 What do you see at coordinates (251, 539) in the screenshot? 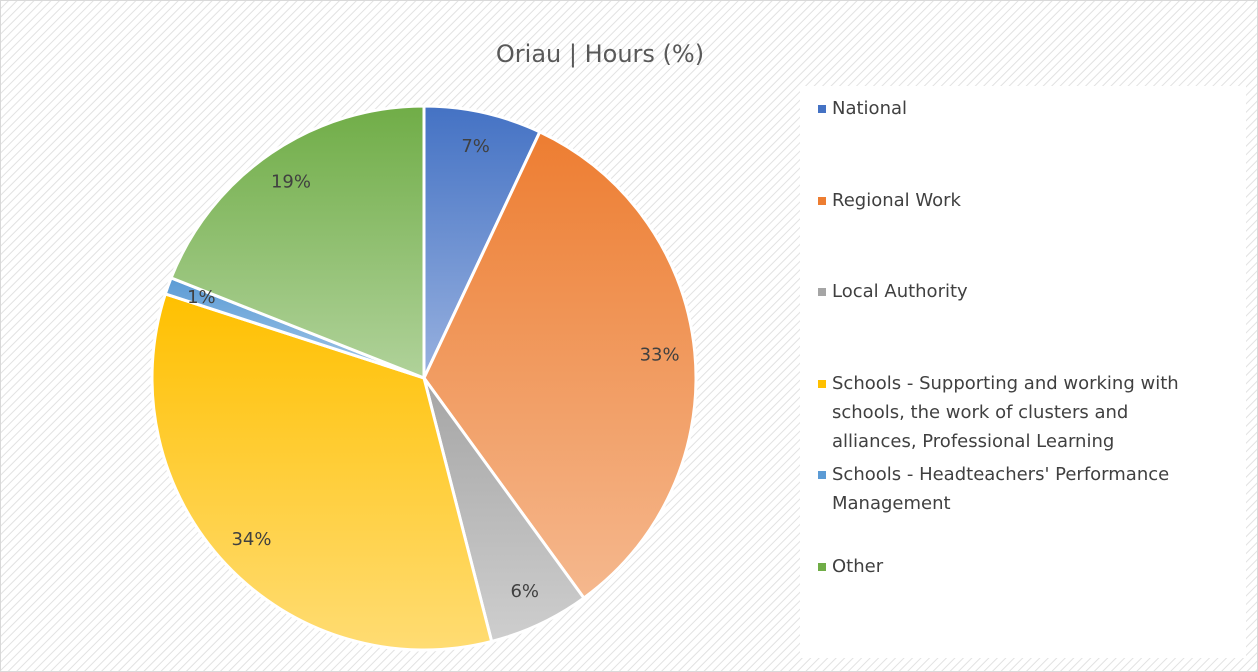
I see `data-label: 34%` at bounding box center [251, 539].